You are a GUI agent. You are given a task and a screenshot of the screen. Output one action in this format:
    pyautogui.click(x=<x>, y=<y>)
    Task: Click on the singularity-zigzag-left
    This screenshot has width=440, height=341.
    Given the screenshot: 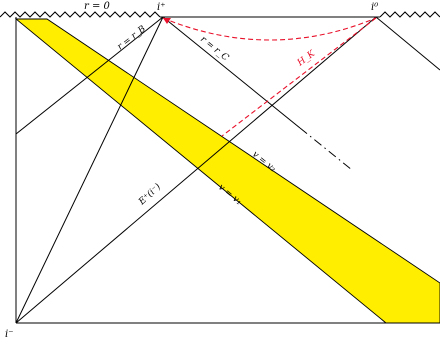 What is the action you would take?
    pyautogui.click(x=80, y=14)
    